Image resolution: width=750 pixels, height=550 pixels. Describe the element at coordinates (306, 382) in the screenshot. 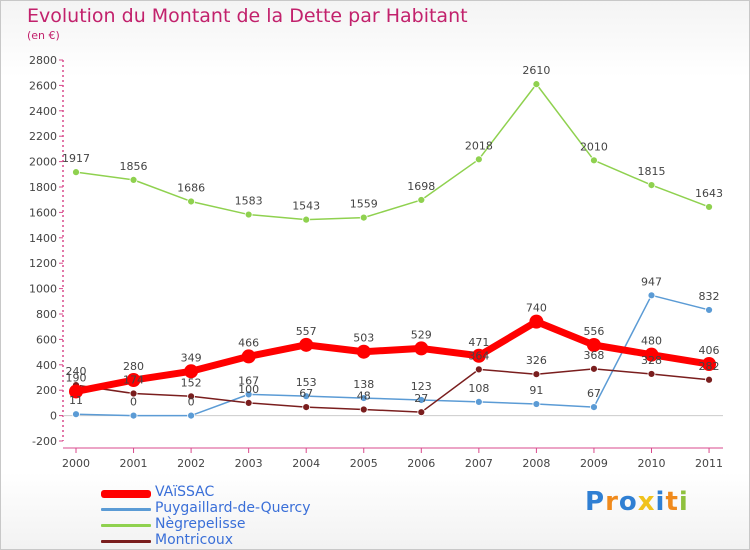

I see `data-label: 153` at that location.